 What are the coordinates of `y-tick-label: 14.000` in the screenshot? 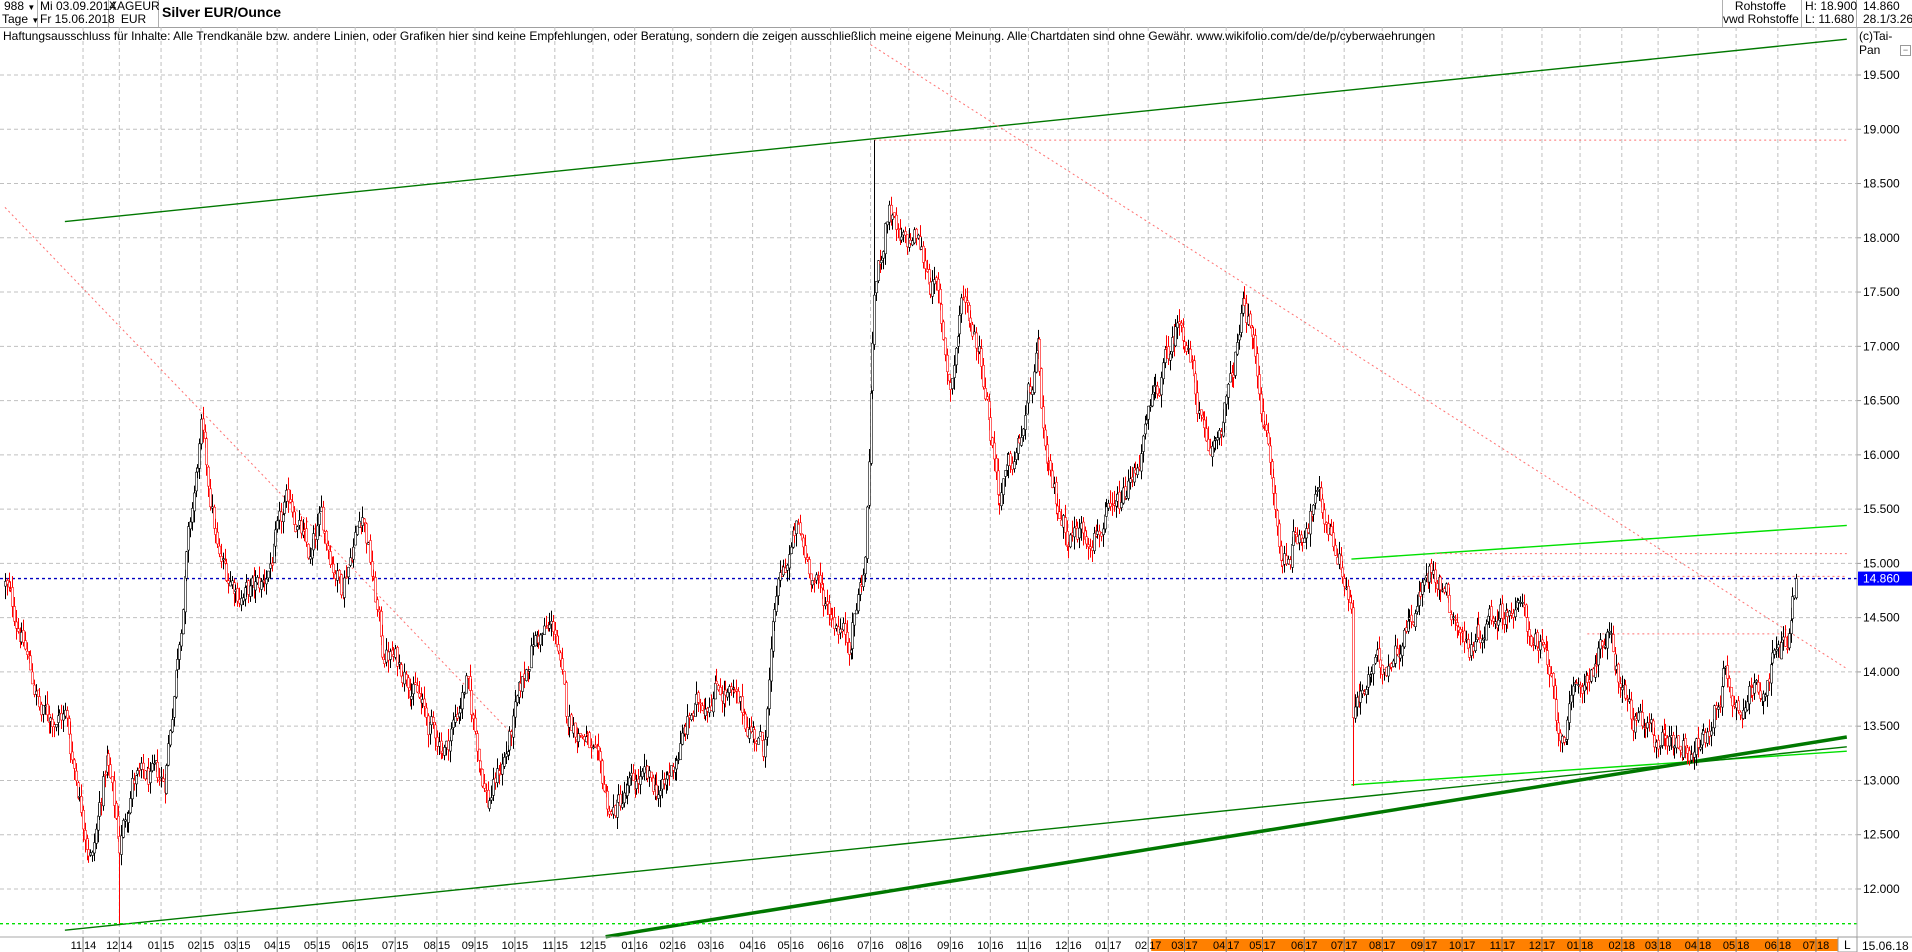 It's located at (1881, 672).